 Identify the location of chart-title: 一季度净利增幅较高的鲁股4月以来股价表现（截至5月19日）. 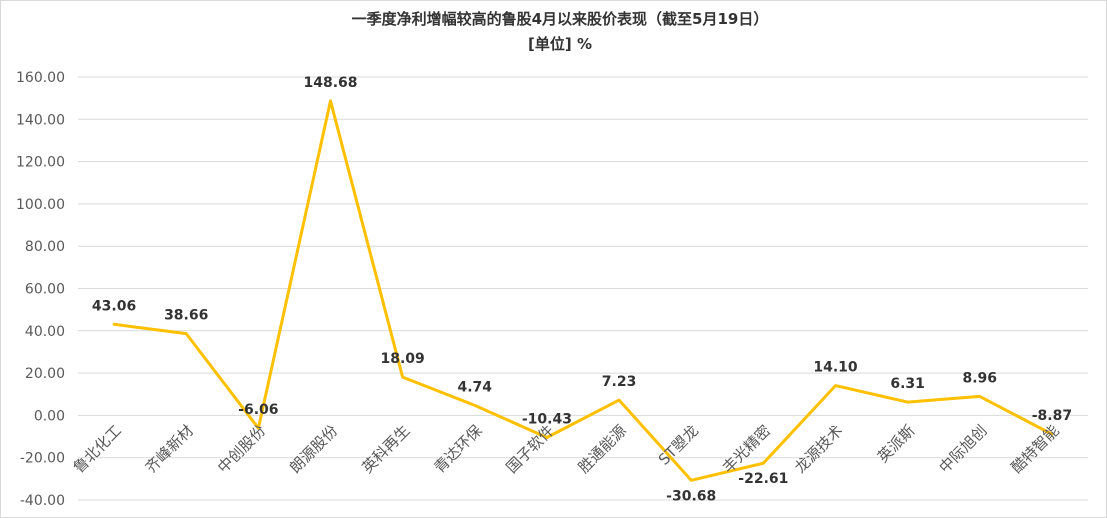
(560, 19).